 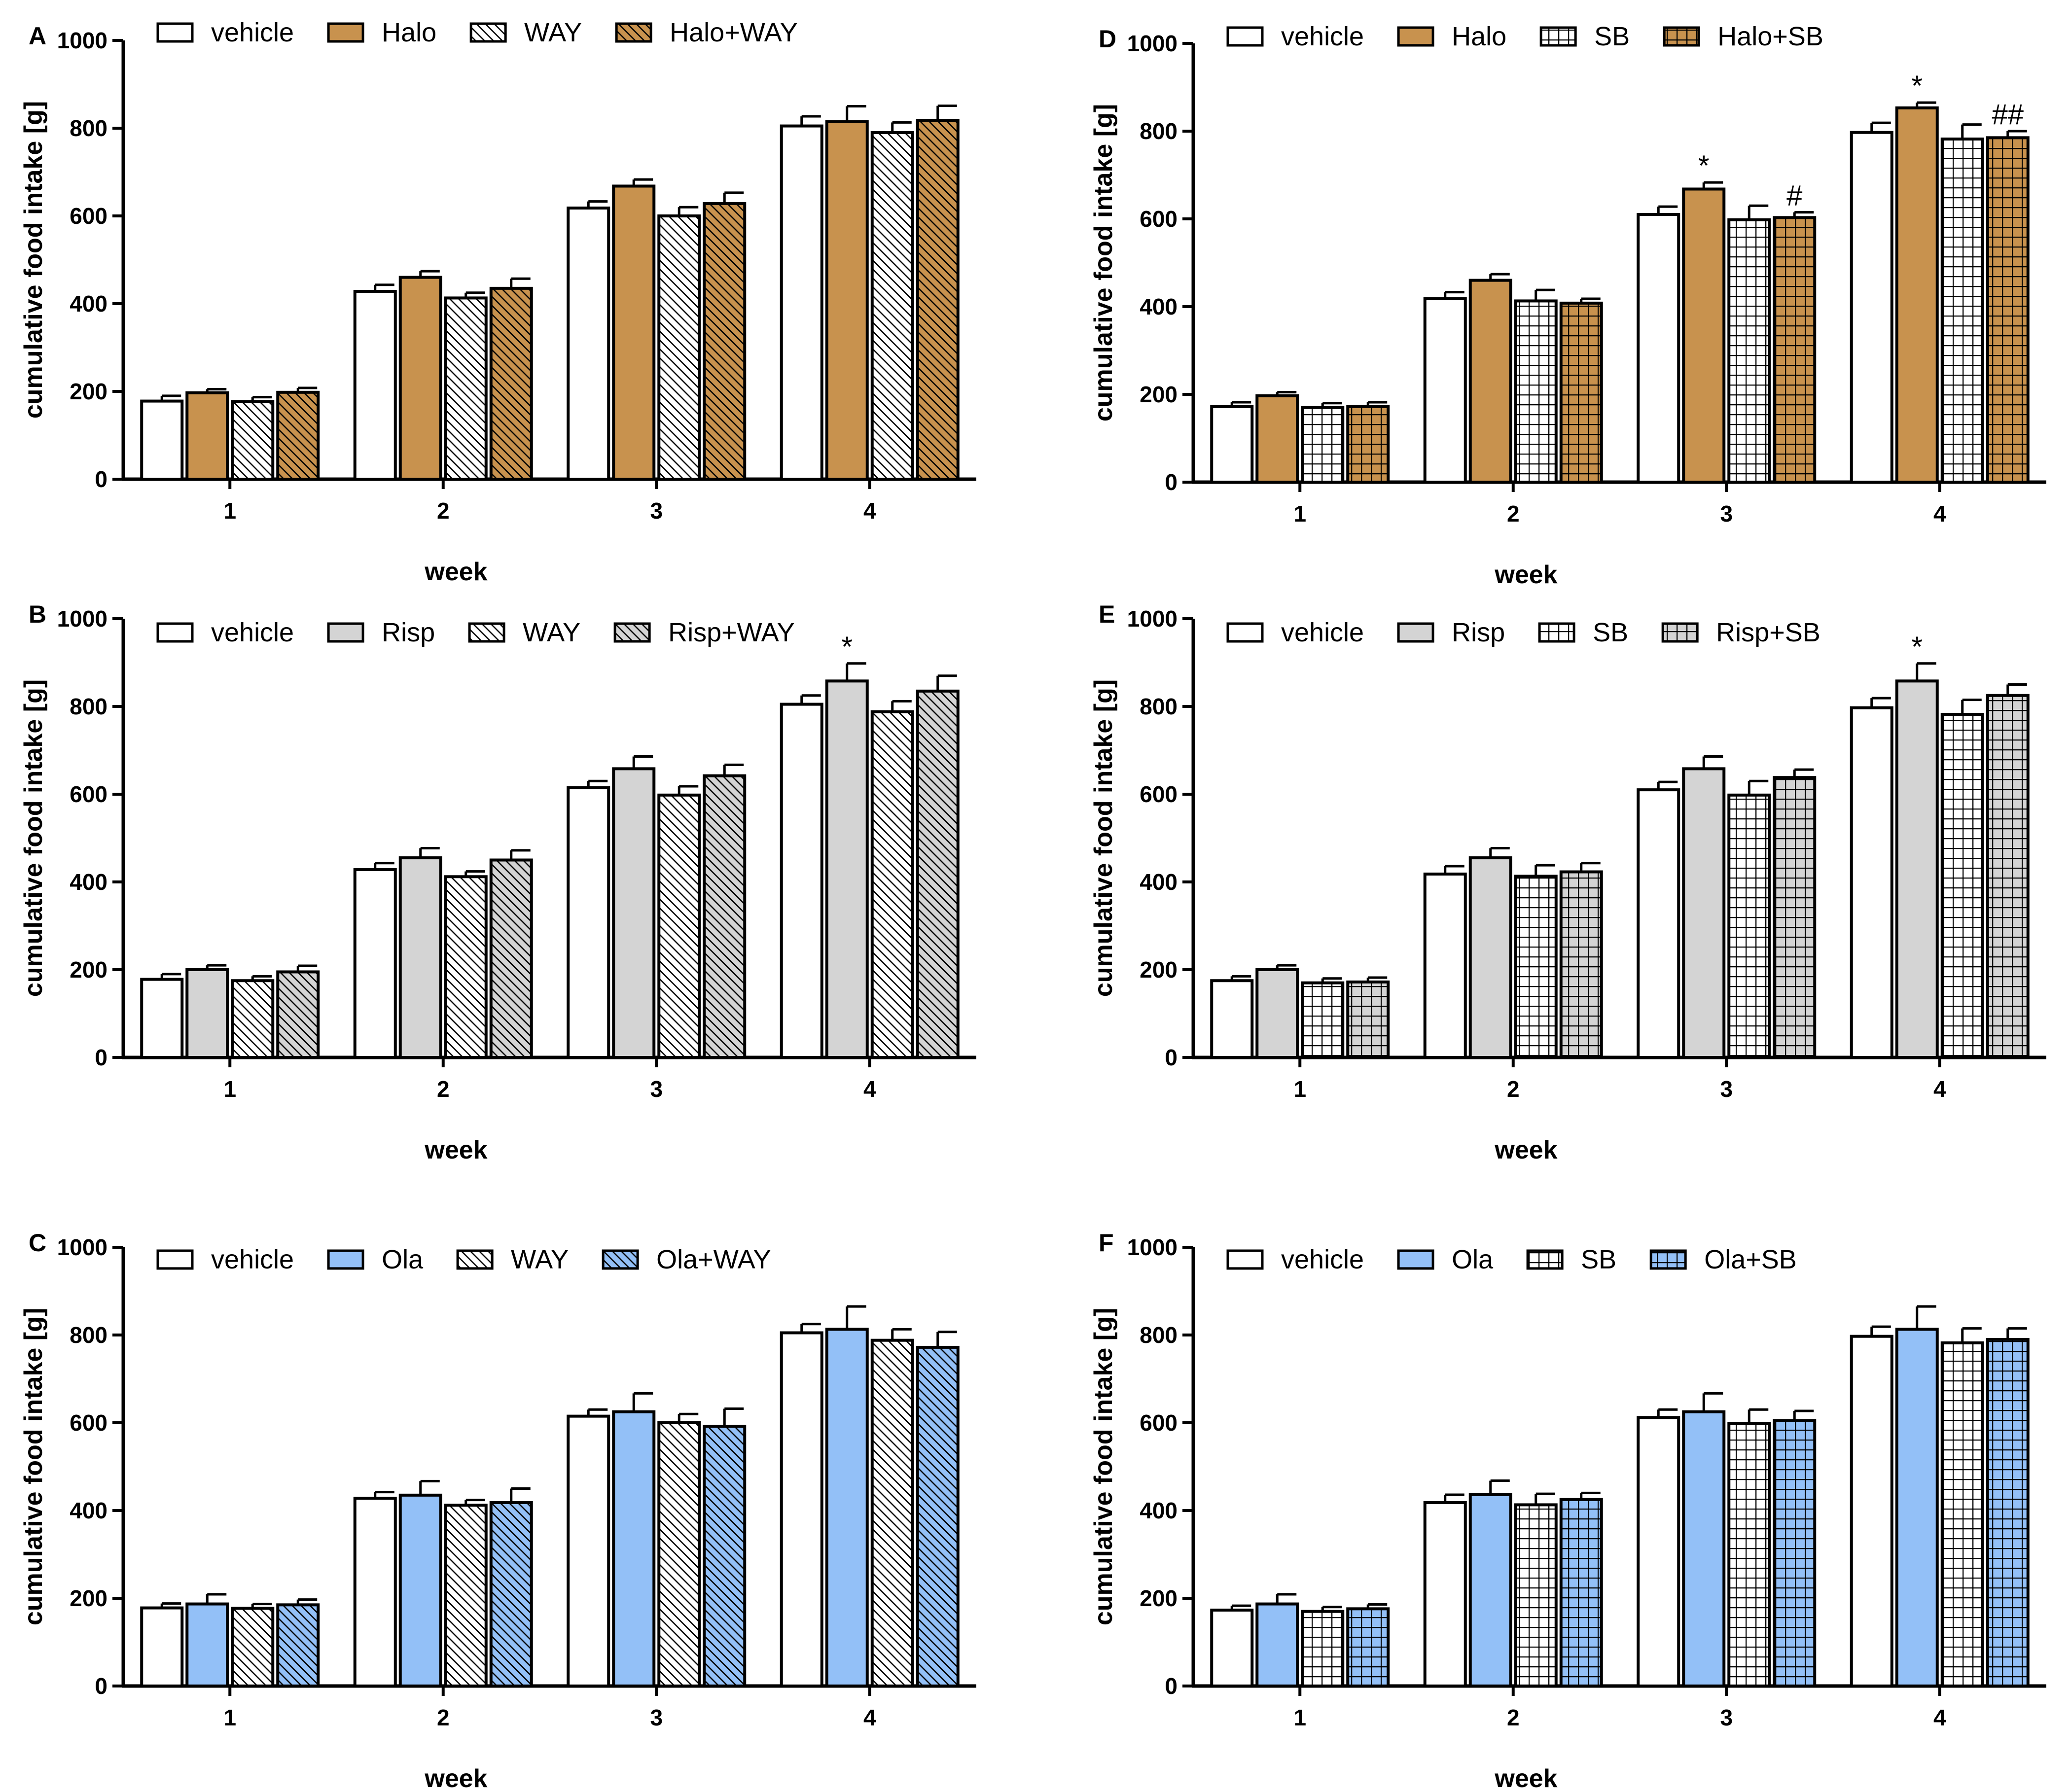 What do you see at coordinates (1571, 1259) in the screenshot?
I see `legend-item-sb: SB` at bounding box center [1571, 1259].